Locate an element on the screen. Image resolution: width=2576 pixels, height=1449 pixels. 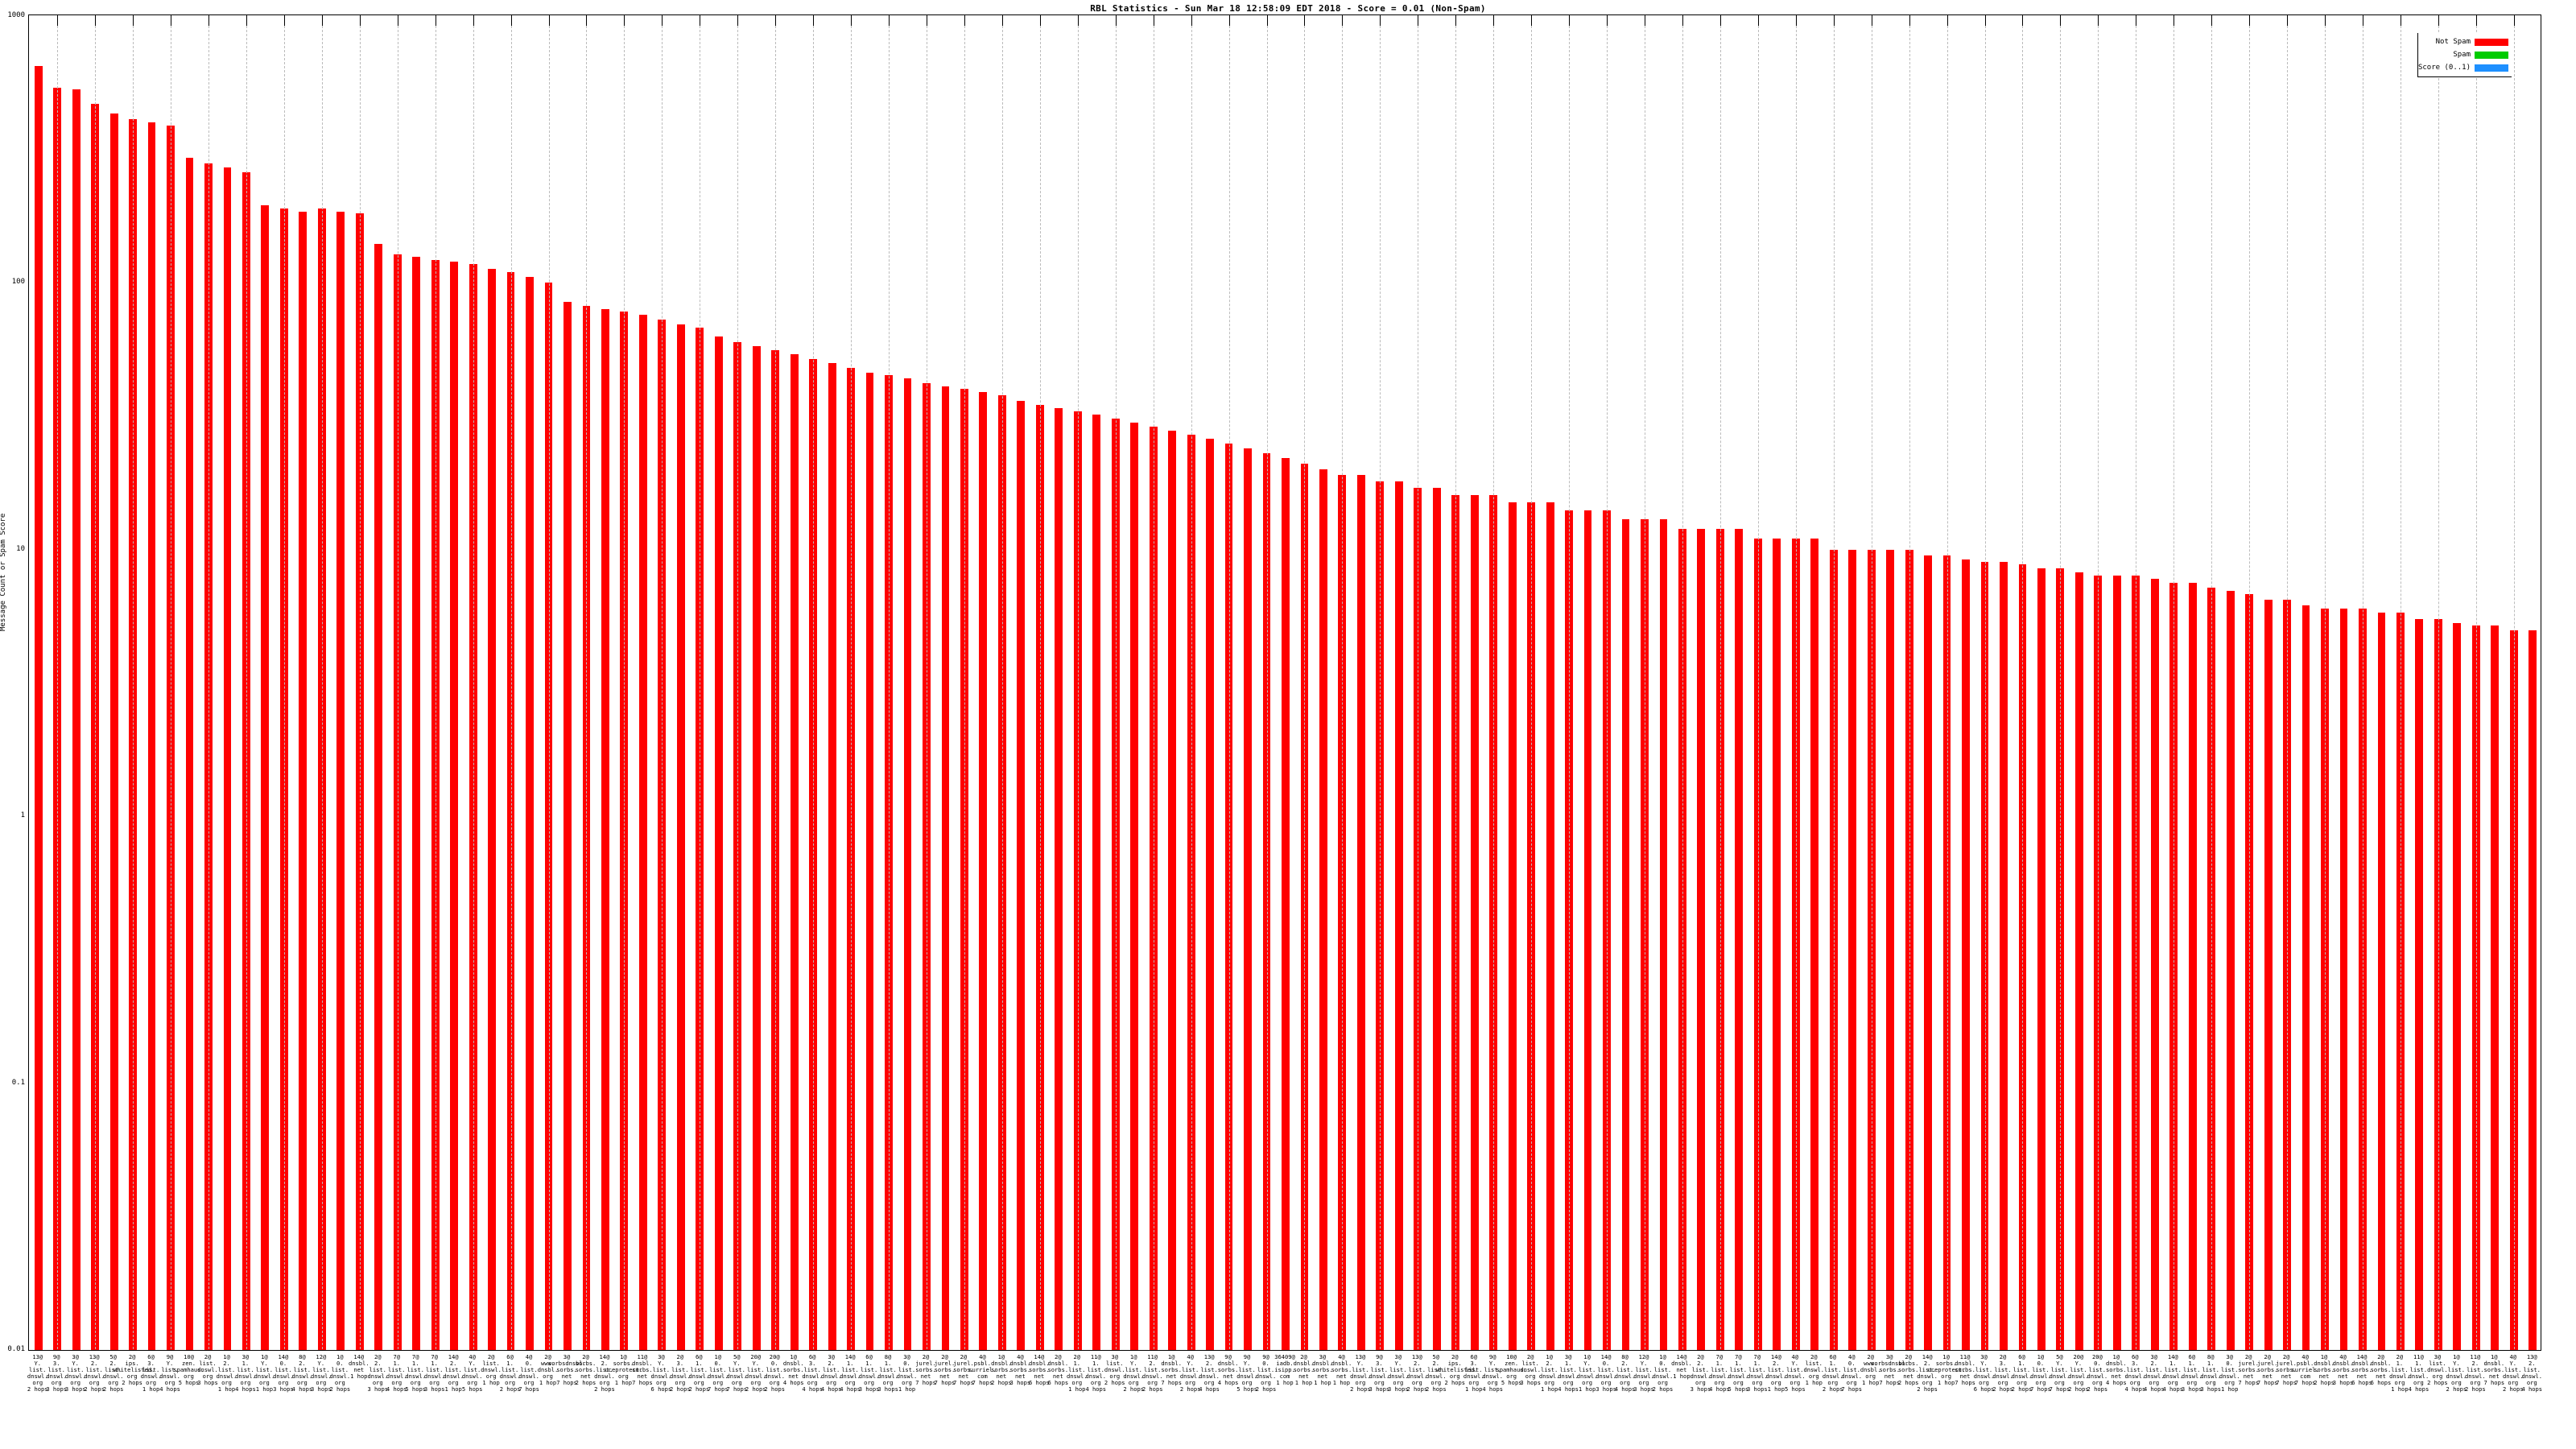
x-axis-label: 13@ 2. list. dnswl. org 4 hops is located at coordinates (2532, 1373).